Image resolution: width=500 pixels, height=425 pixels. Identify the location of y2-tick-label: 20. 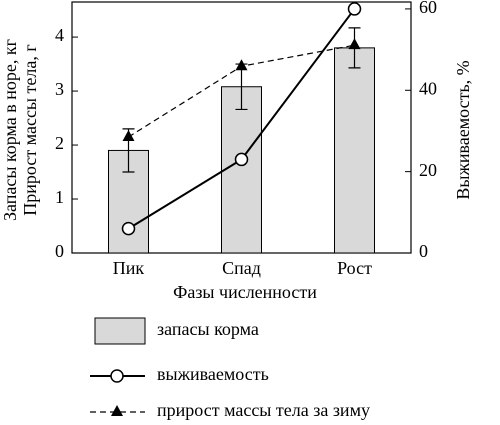
(428, 170).